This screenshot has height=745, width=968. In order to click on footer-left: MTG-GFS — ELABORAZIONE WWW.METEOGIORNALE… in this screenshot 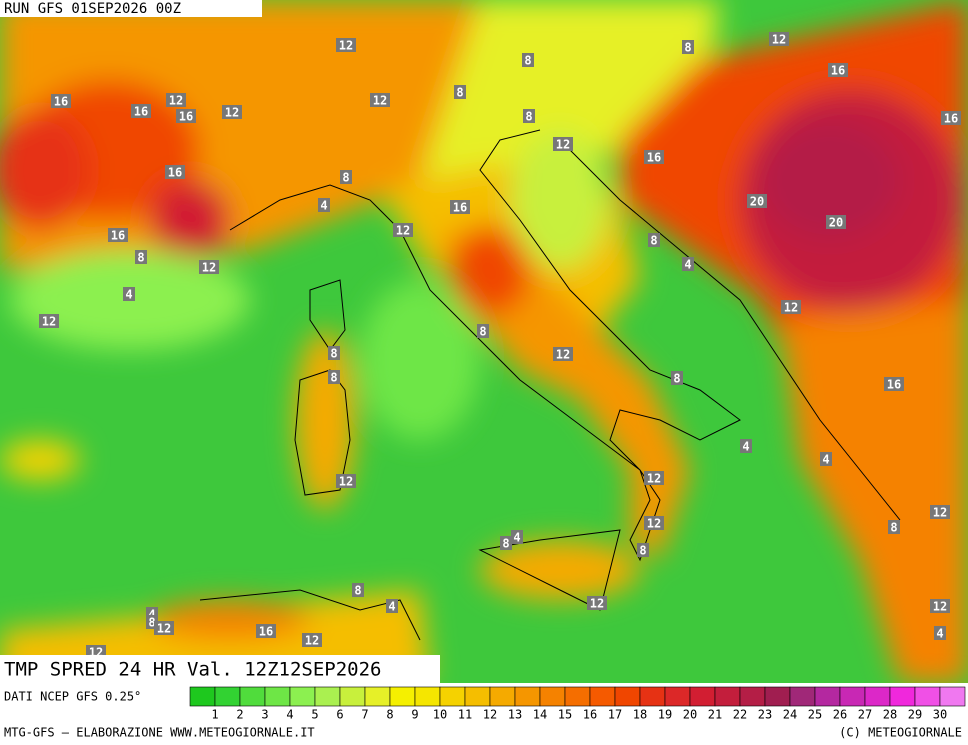, I will do `click(159, 733)`.